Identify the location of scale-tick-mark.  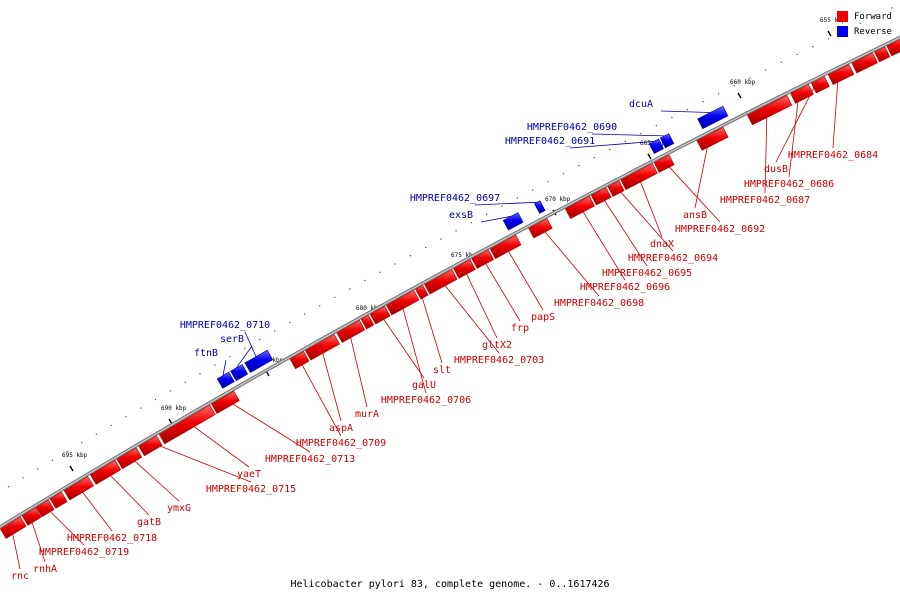
(739, 95).